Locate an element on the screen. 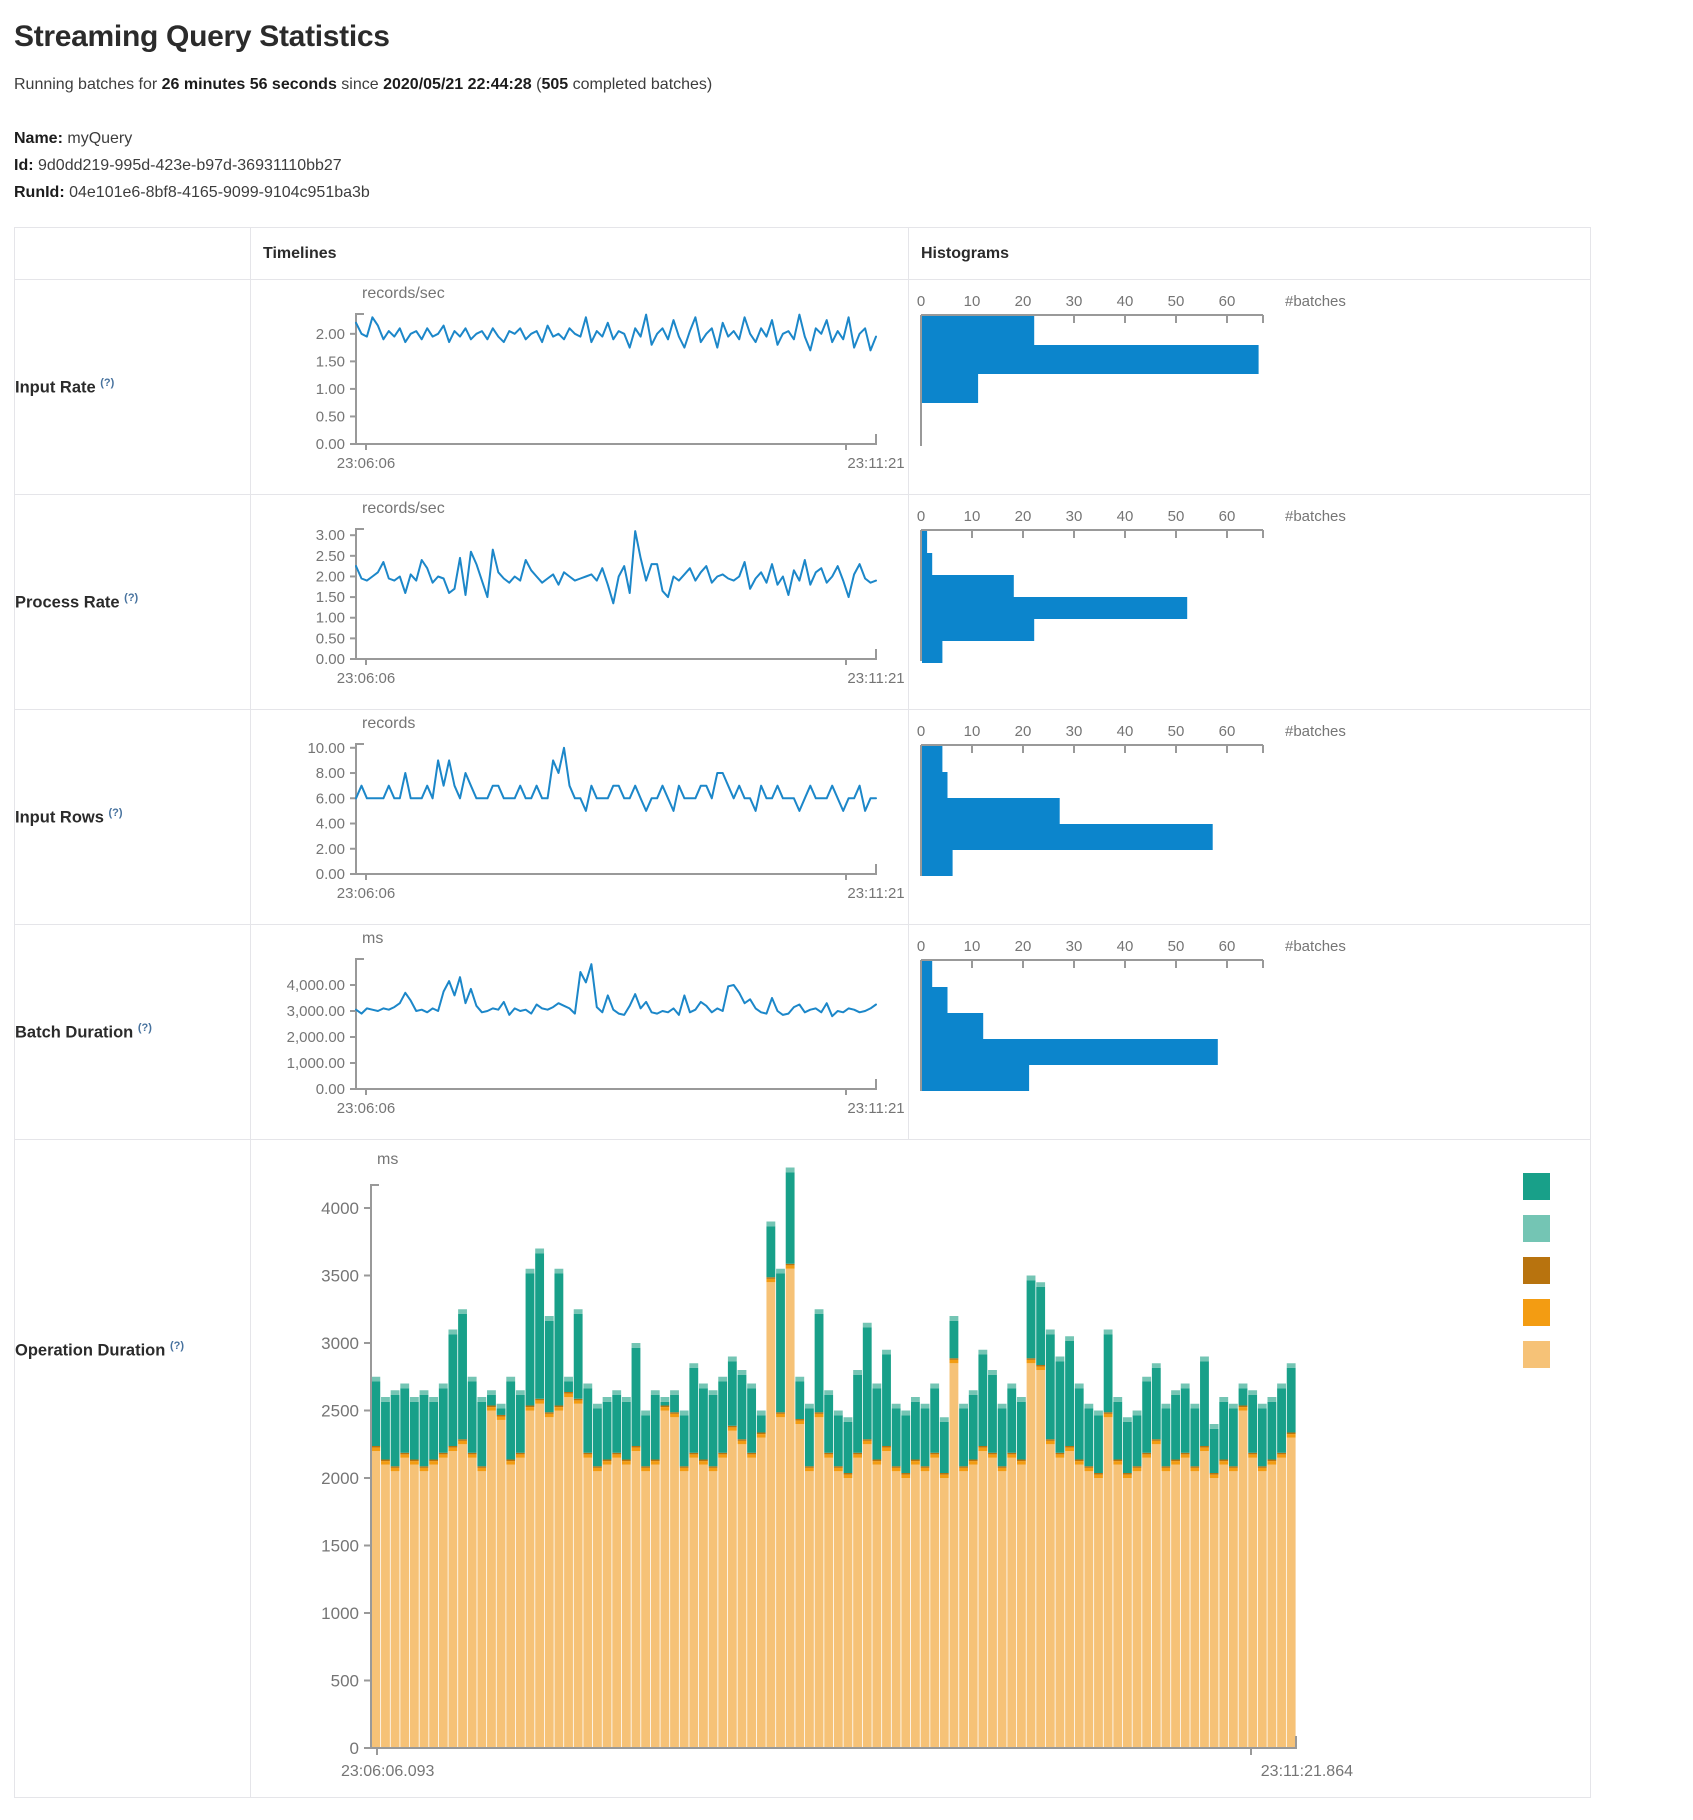  svg-text: 2.50 is located at coordinates (330, 556).